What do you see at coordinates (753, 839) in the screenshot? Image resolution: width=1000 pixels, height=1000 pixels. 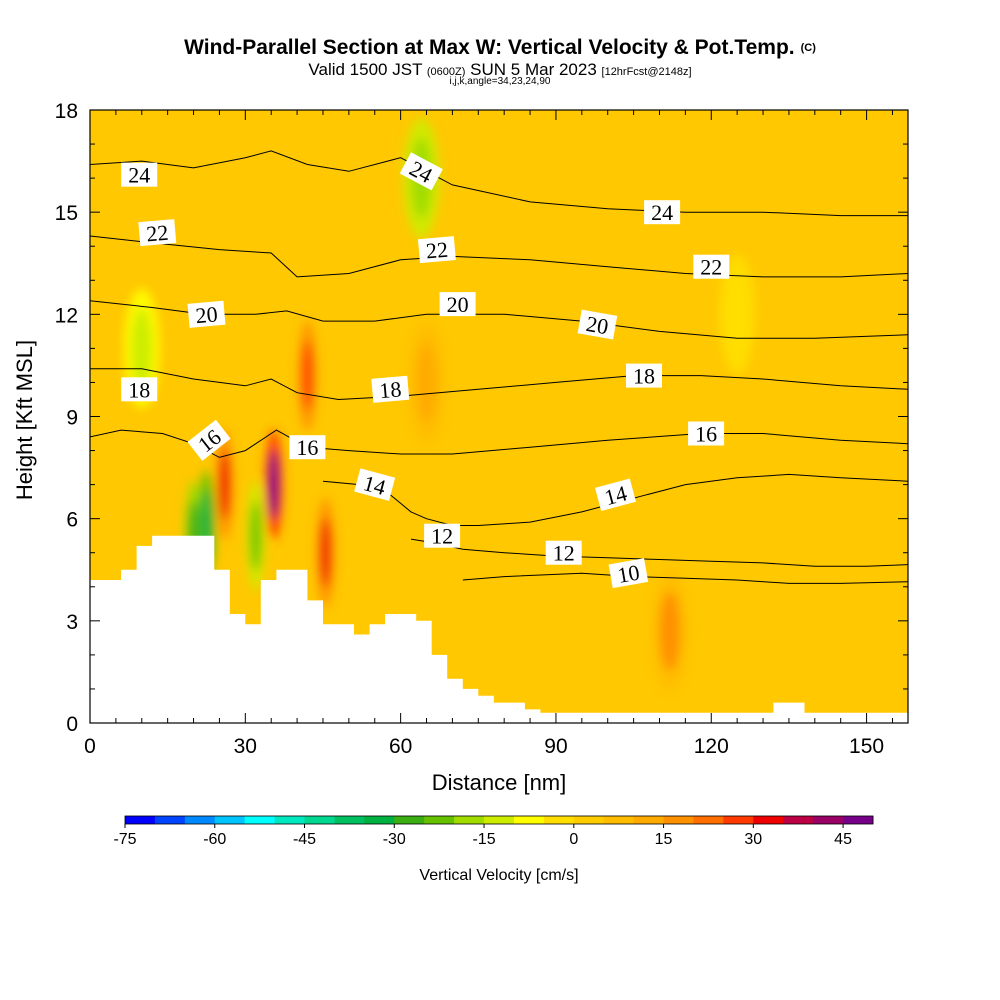 I see `colorbar-tick-label: 30` at bounding box center [753, 839].